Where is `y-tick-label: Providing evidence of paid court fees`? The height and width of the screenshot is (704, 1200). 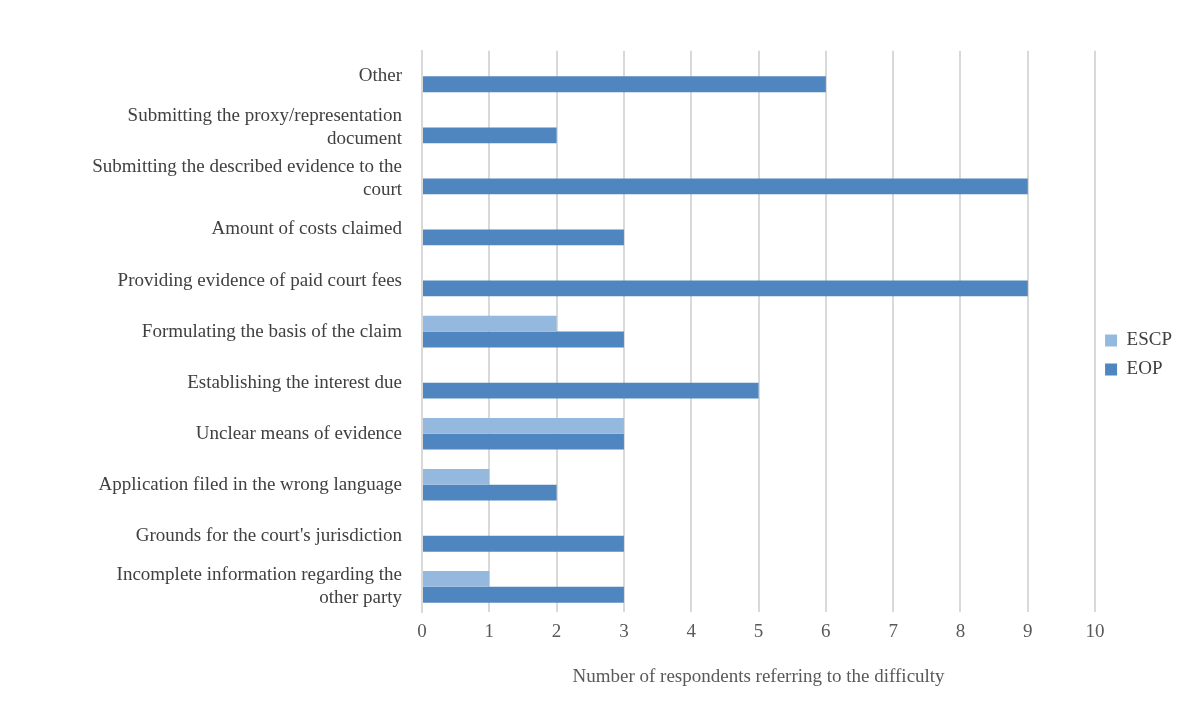 y-tick-label: Providing evidence of paid court fees is located at coordinates (259, 279).